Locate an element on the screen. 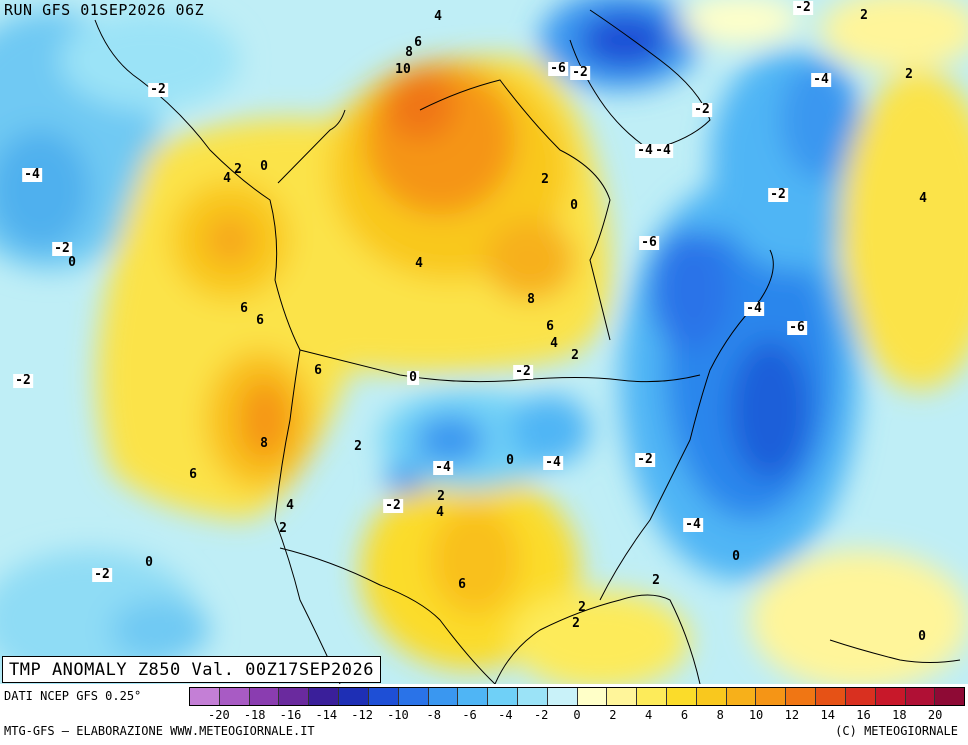 The image size is (968, 745). legend-tick-label: -14 is located at coordinates (326, 715).